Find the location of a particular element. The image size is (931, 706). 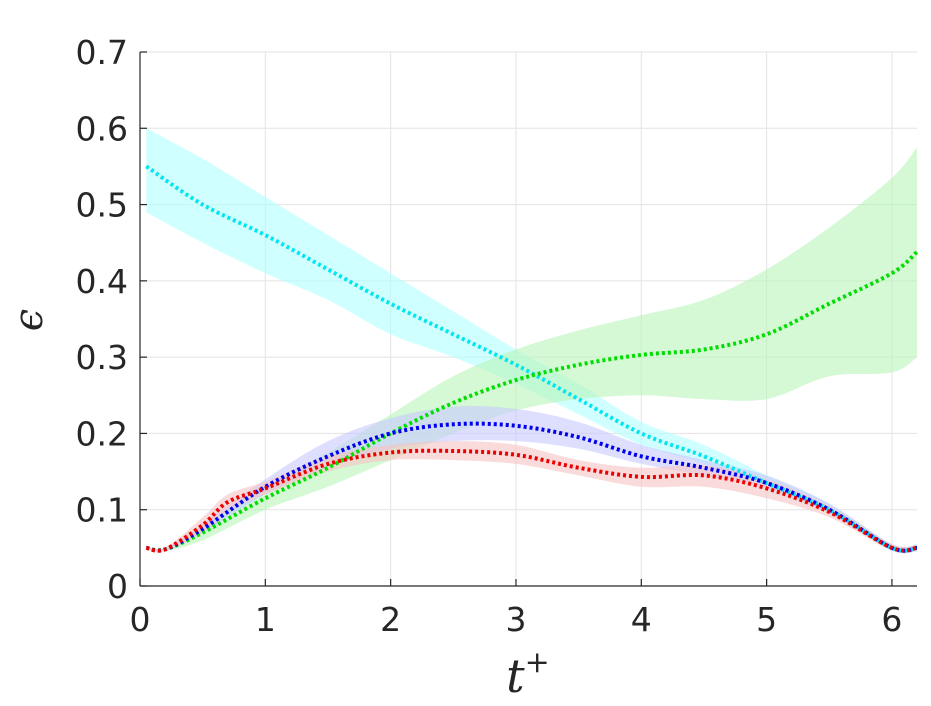

x-tick-label: 2 is located at coordinates (390, 619).